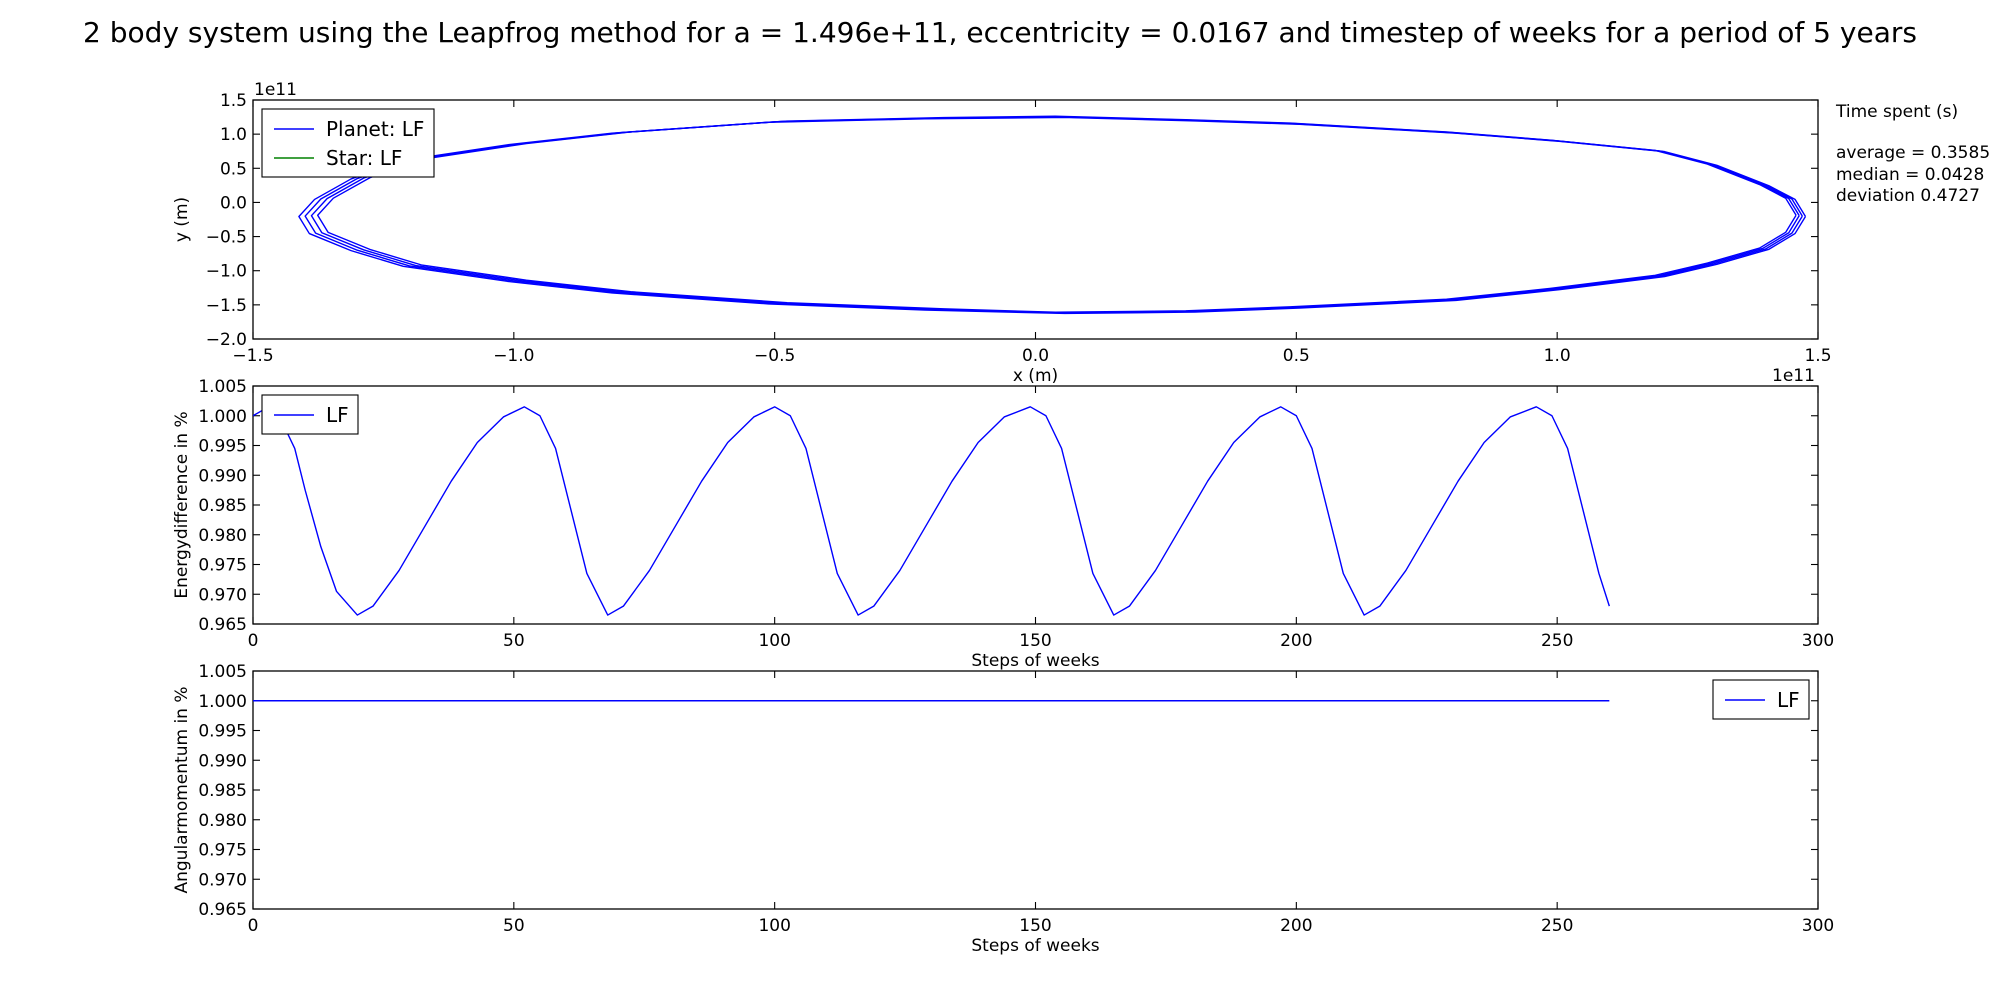  I want to click on legend-box, so click(348, 143).